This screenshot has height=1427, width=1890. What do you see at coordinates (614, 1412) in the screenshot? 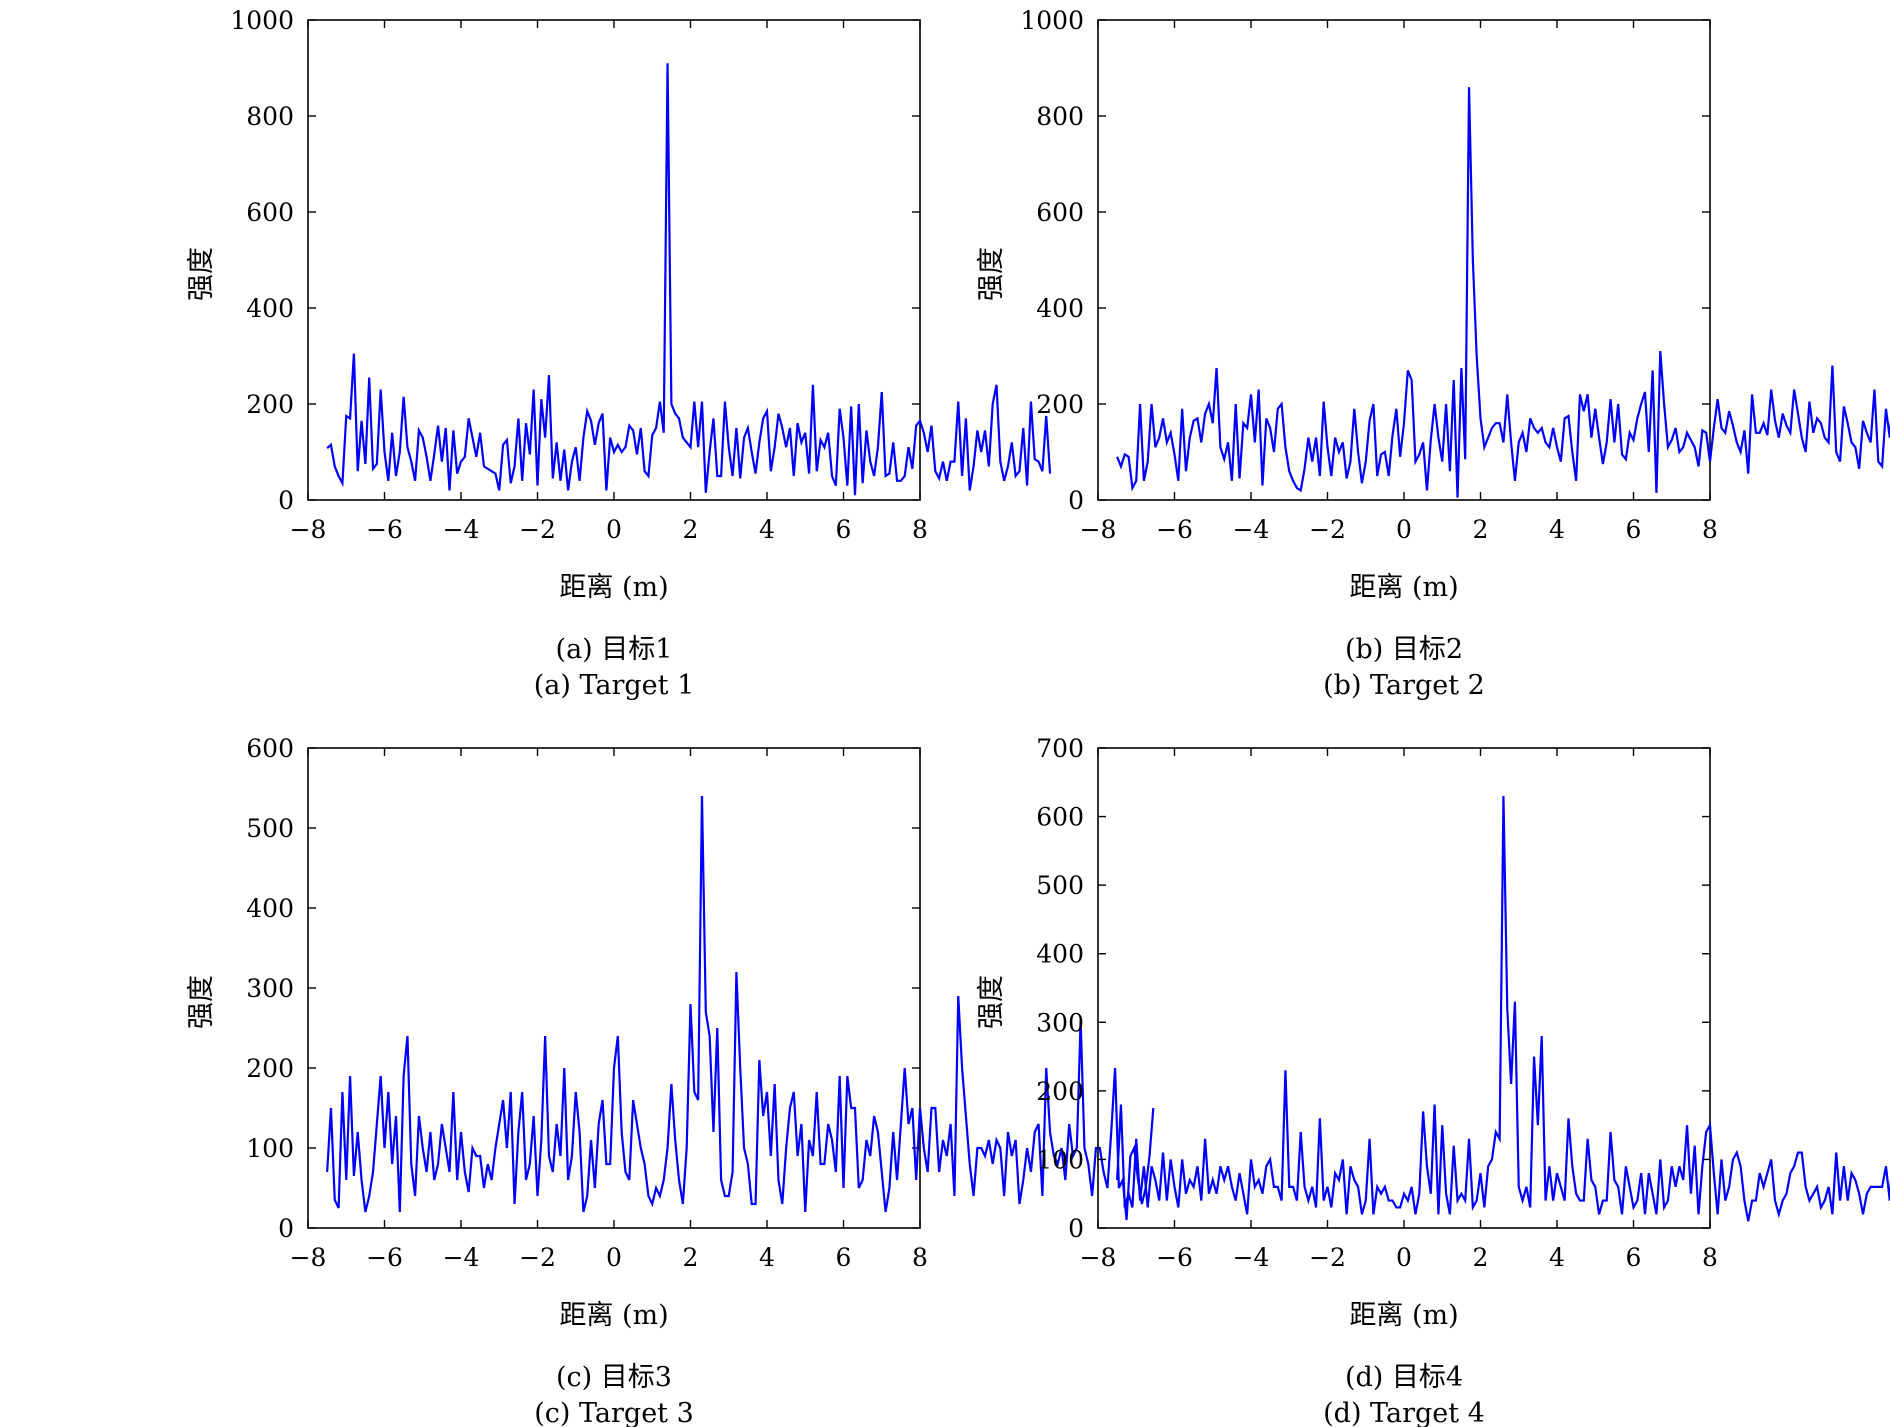
I see `caption-en: (c) Target 3` at bounding box center [614, 1412].